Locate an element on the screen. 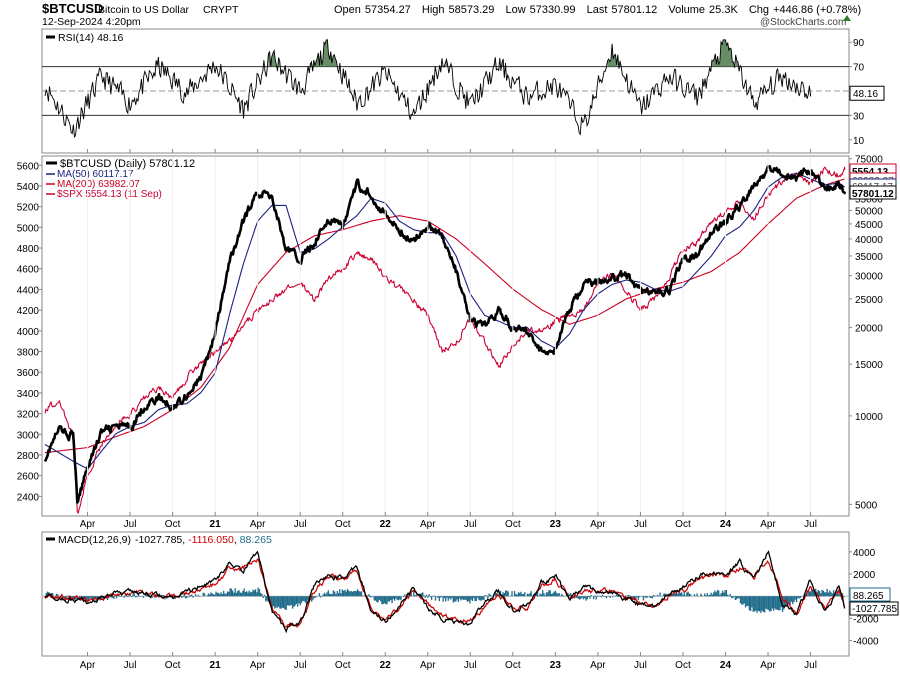 Image resolution: width=900 pixels, height=673 pixels. spx-tick-label: 3600 is located at coordinates (28, 373).